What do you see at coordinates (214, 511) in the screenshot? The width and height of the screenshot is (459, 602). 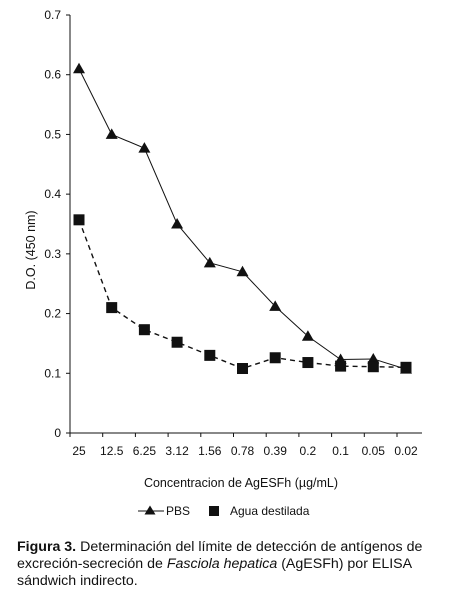 I see `legend-agua-marker` at bounding box center [214, 511].